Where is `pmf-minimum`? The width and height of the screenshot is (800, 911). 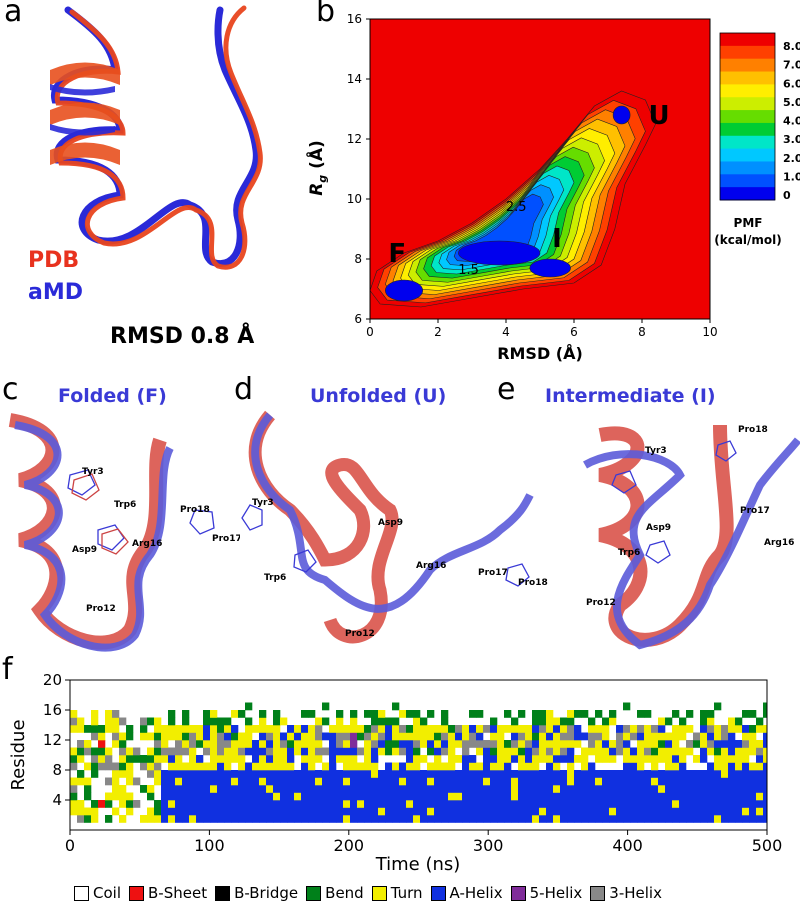
pmf-minimum is located at coordinates (499, 253).